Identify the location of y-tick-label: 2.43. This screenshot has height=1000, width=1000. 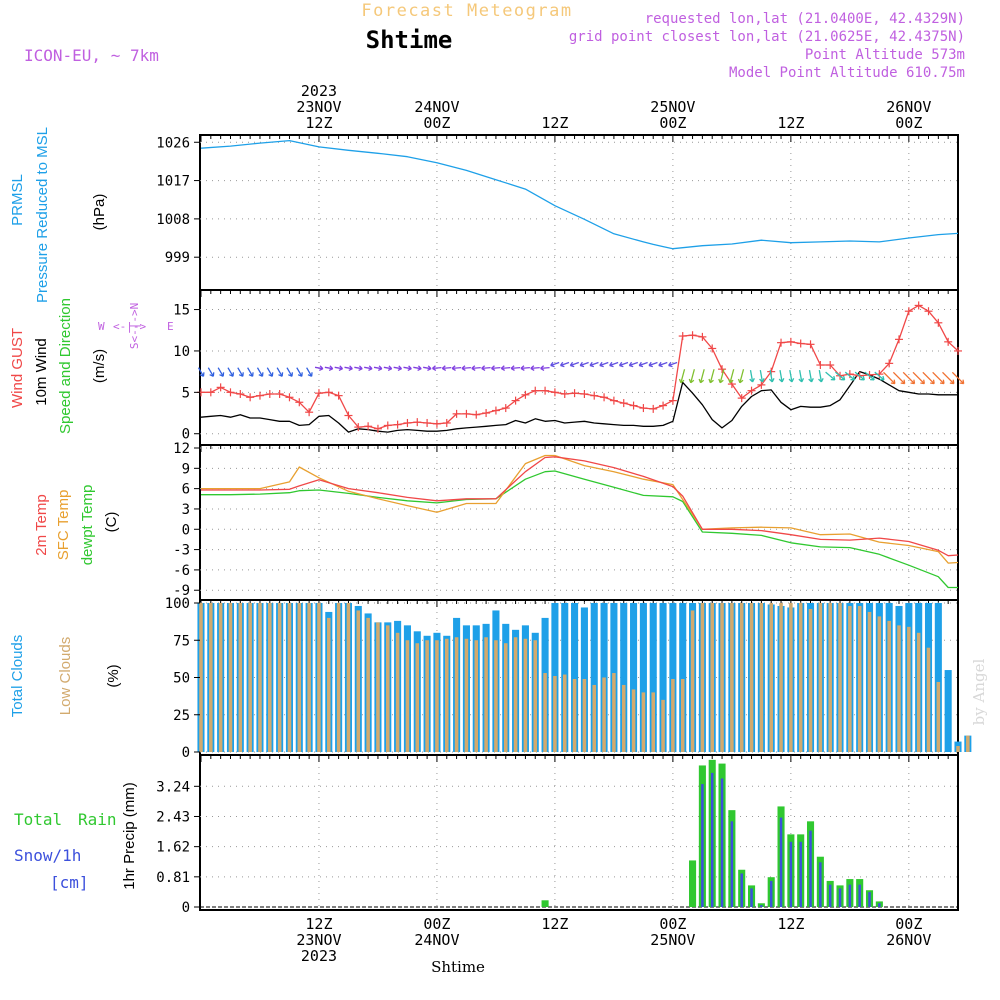
(173, 817).